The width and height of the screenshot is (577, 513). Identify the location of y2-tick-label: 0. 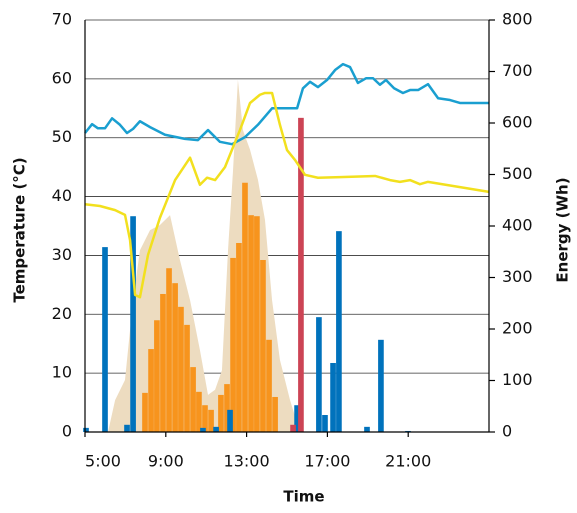
(507, 431).